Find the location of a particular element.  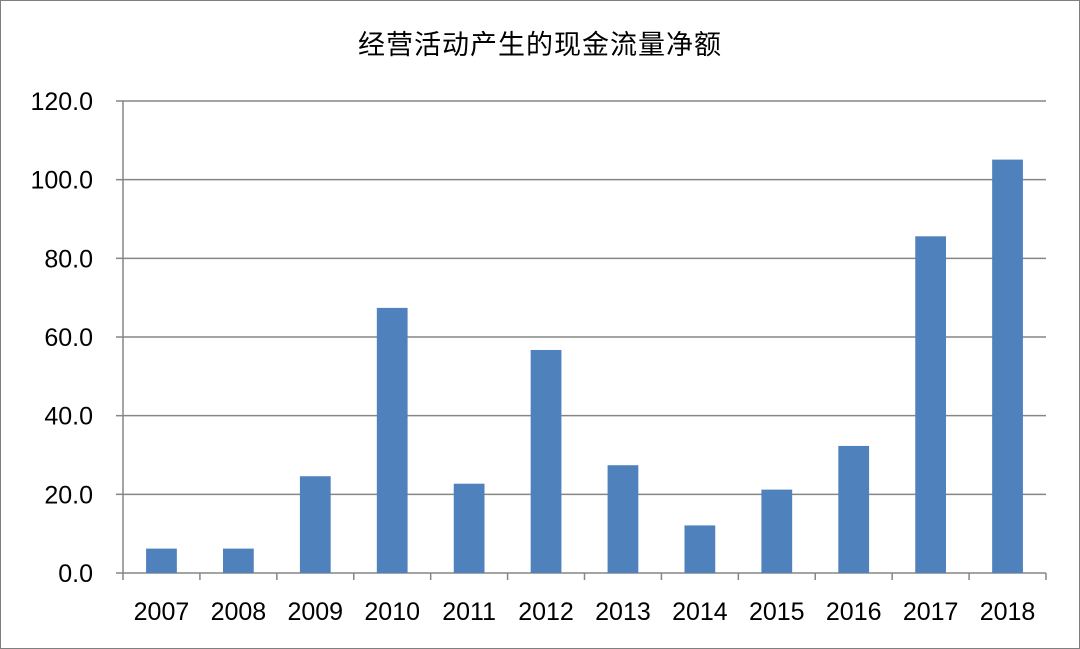

x-tick-label: 2009 is located at coordinates (315, 612).